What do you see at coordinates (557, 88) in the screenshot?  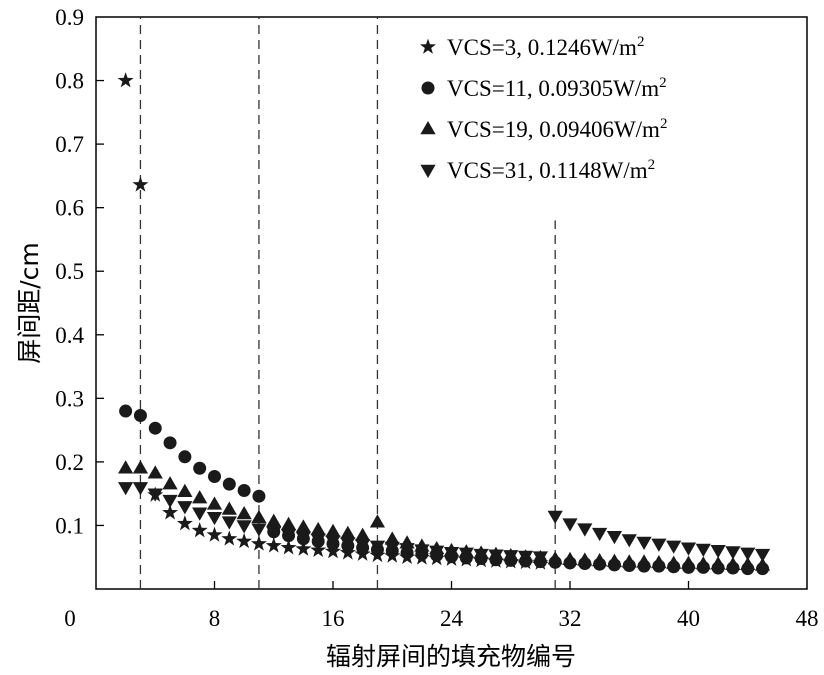 I see `legend-label: VCS=11, 0.09305W/m2` at bounding box center [557, 88].